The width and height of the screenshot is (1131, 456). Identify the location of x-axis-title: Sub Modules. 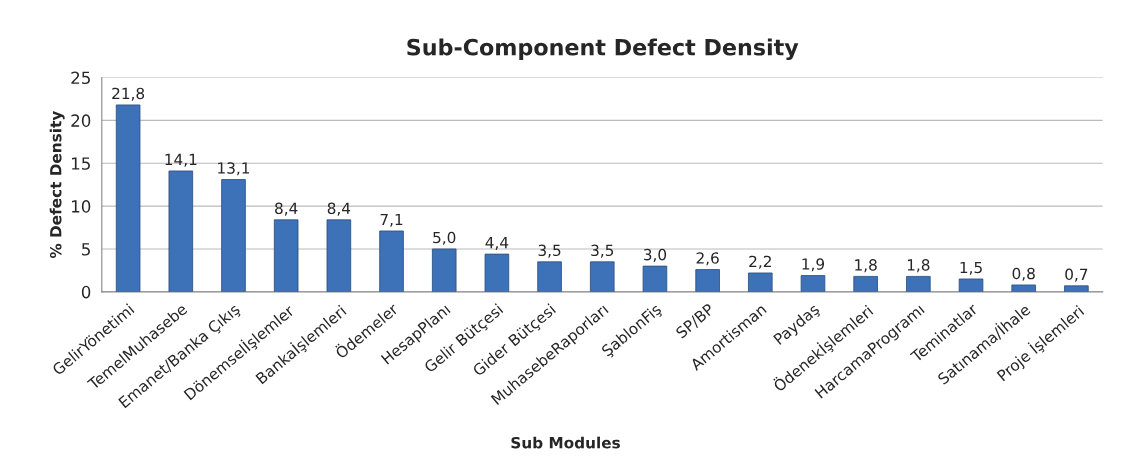
(565, 442).